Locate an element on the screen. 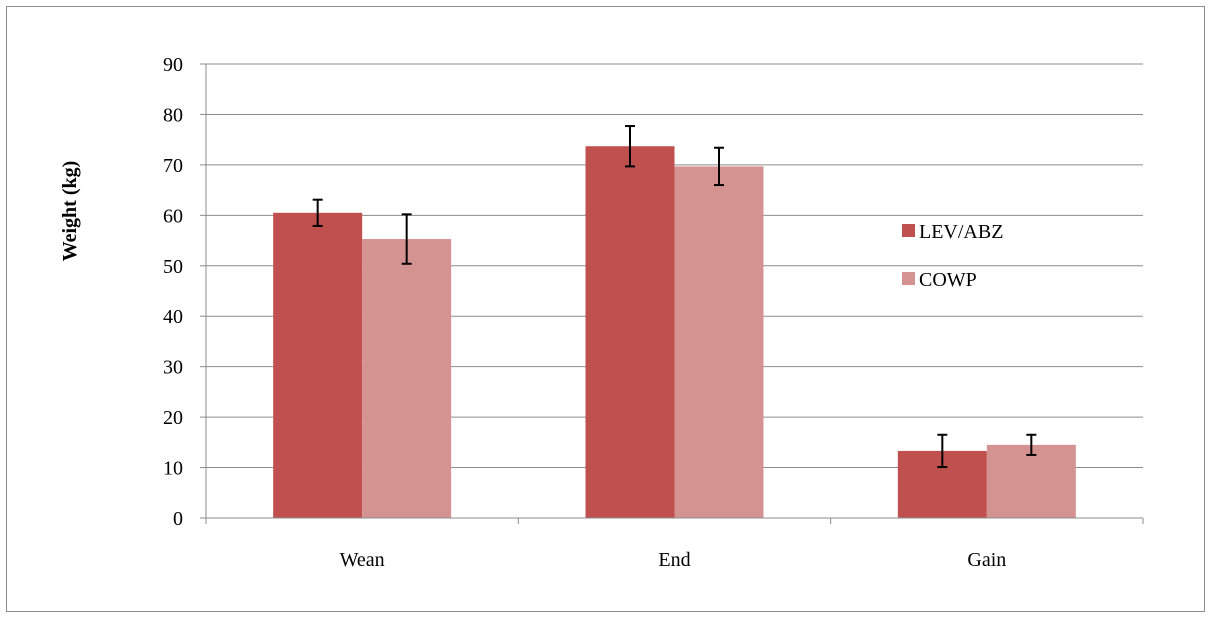 The height and width of the screenshot is (620, 1213). legend-label: LEV/ABZ is located at coordinates (961, 232).